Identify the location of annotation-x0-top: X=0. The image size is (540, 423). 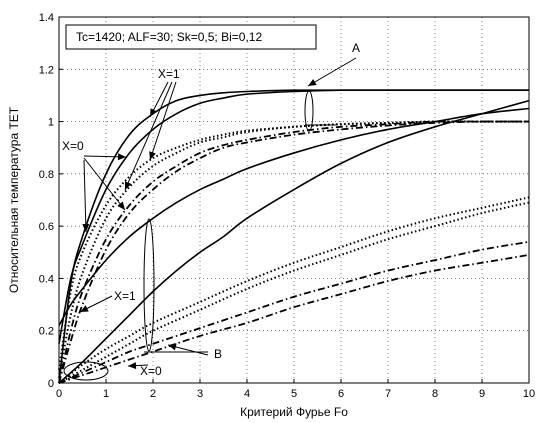
(73, 146).